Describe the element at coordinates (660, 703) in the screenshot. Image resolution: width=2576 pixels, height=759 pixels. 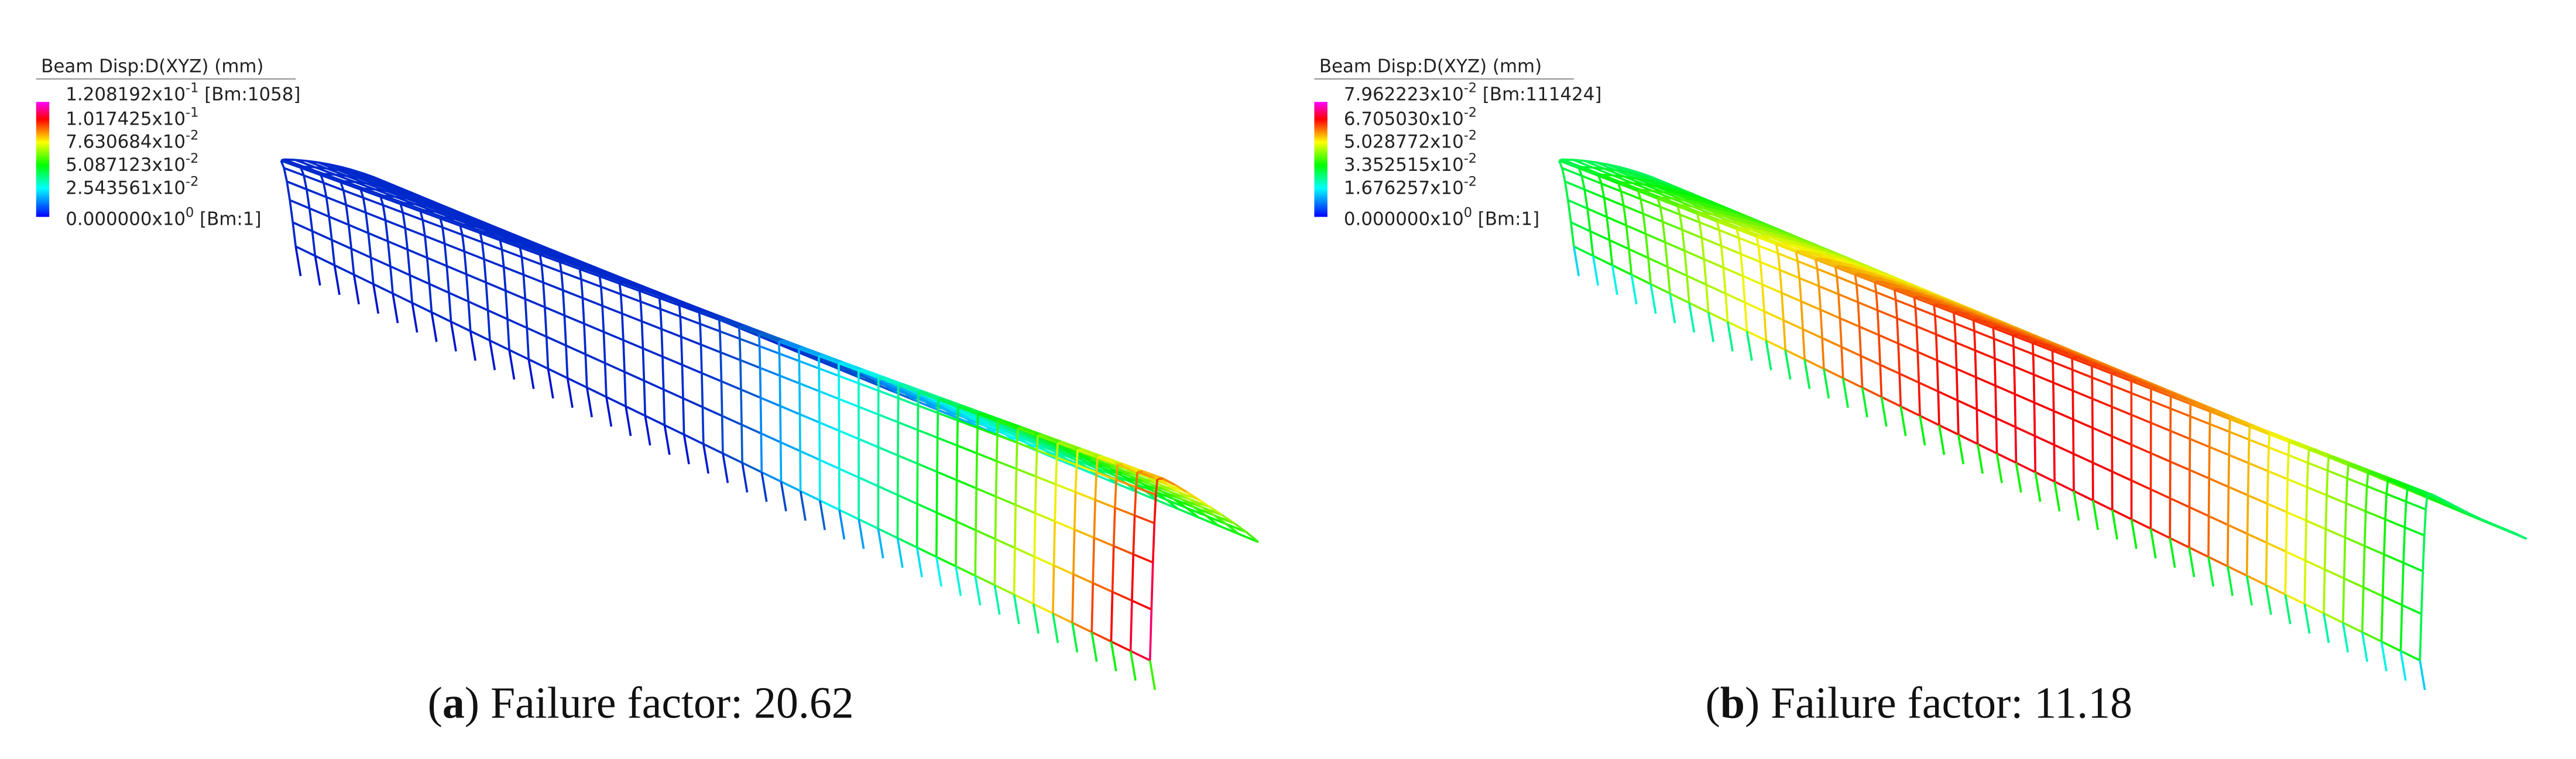
I see `caption-text: ) Failure factor: 20.62` at that location.